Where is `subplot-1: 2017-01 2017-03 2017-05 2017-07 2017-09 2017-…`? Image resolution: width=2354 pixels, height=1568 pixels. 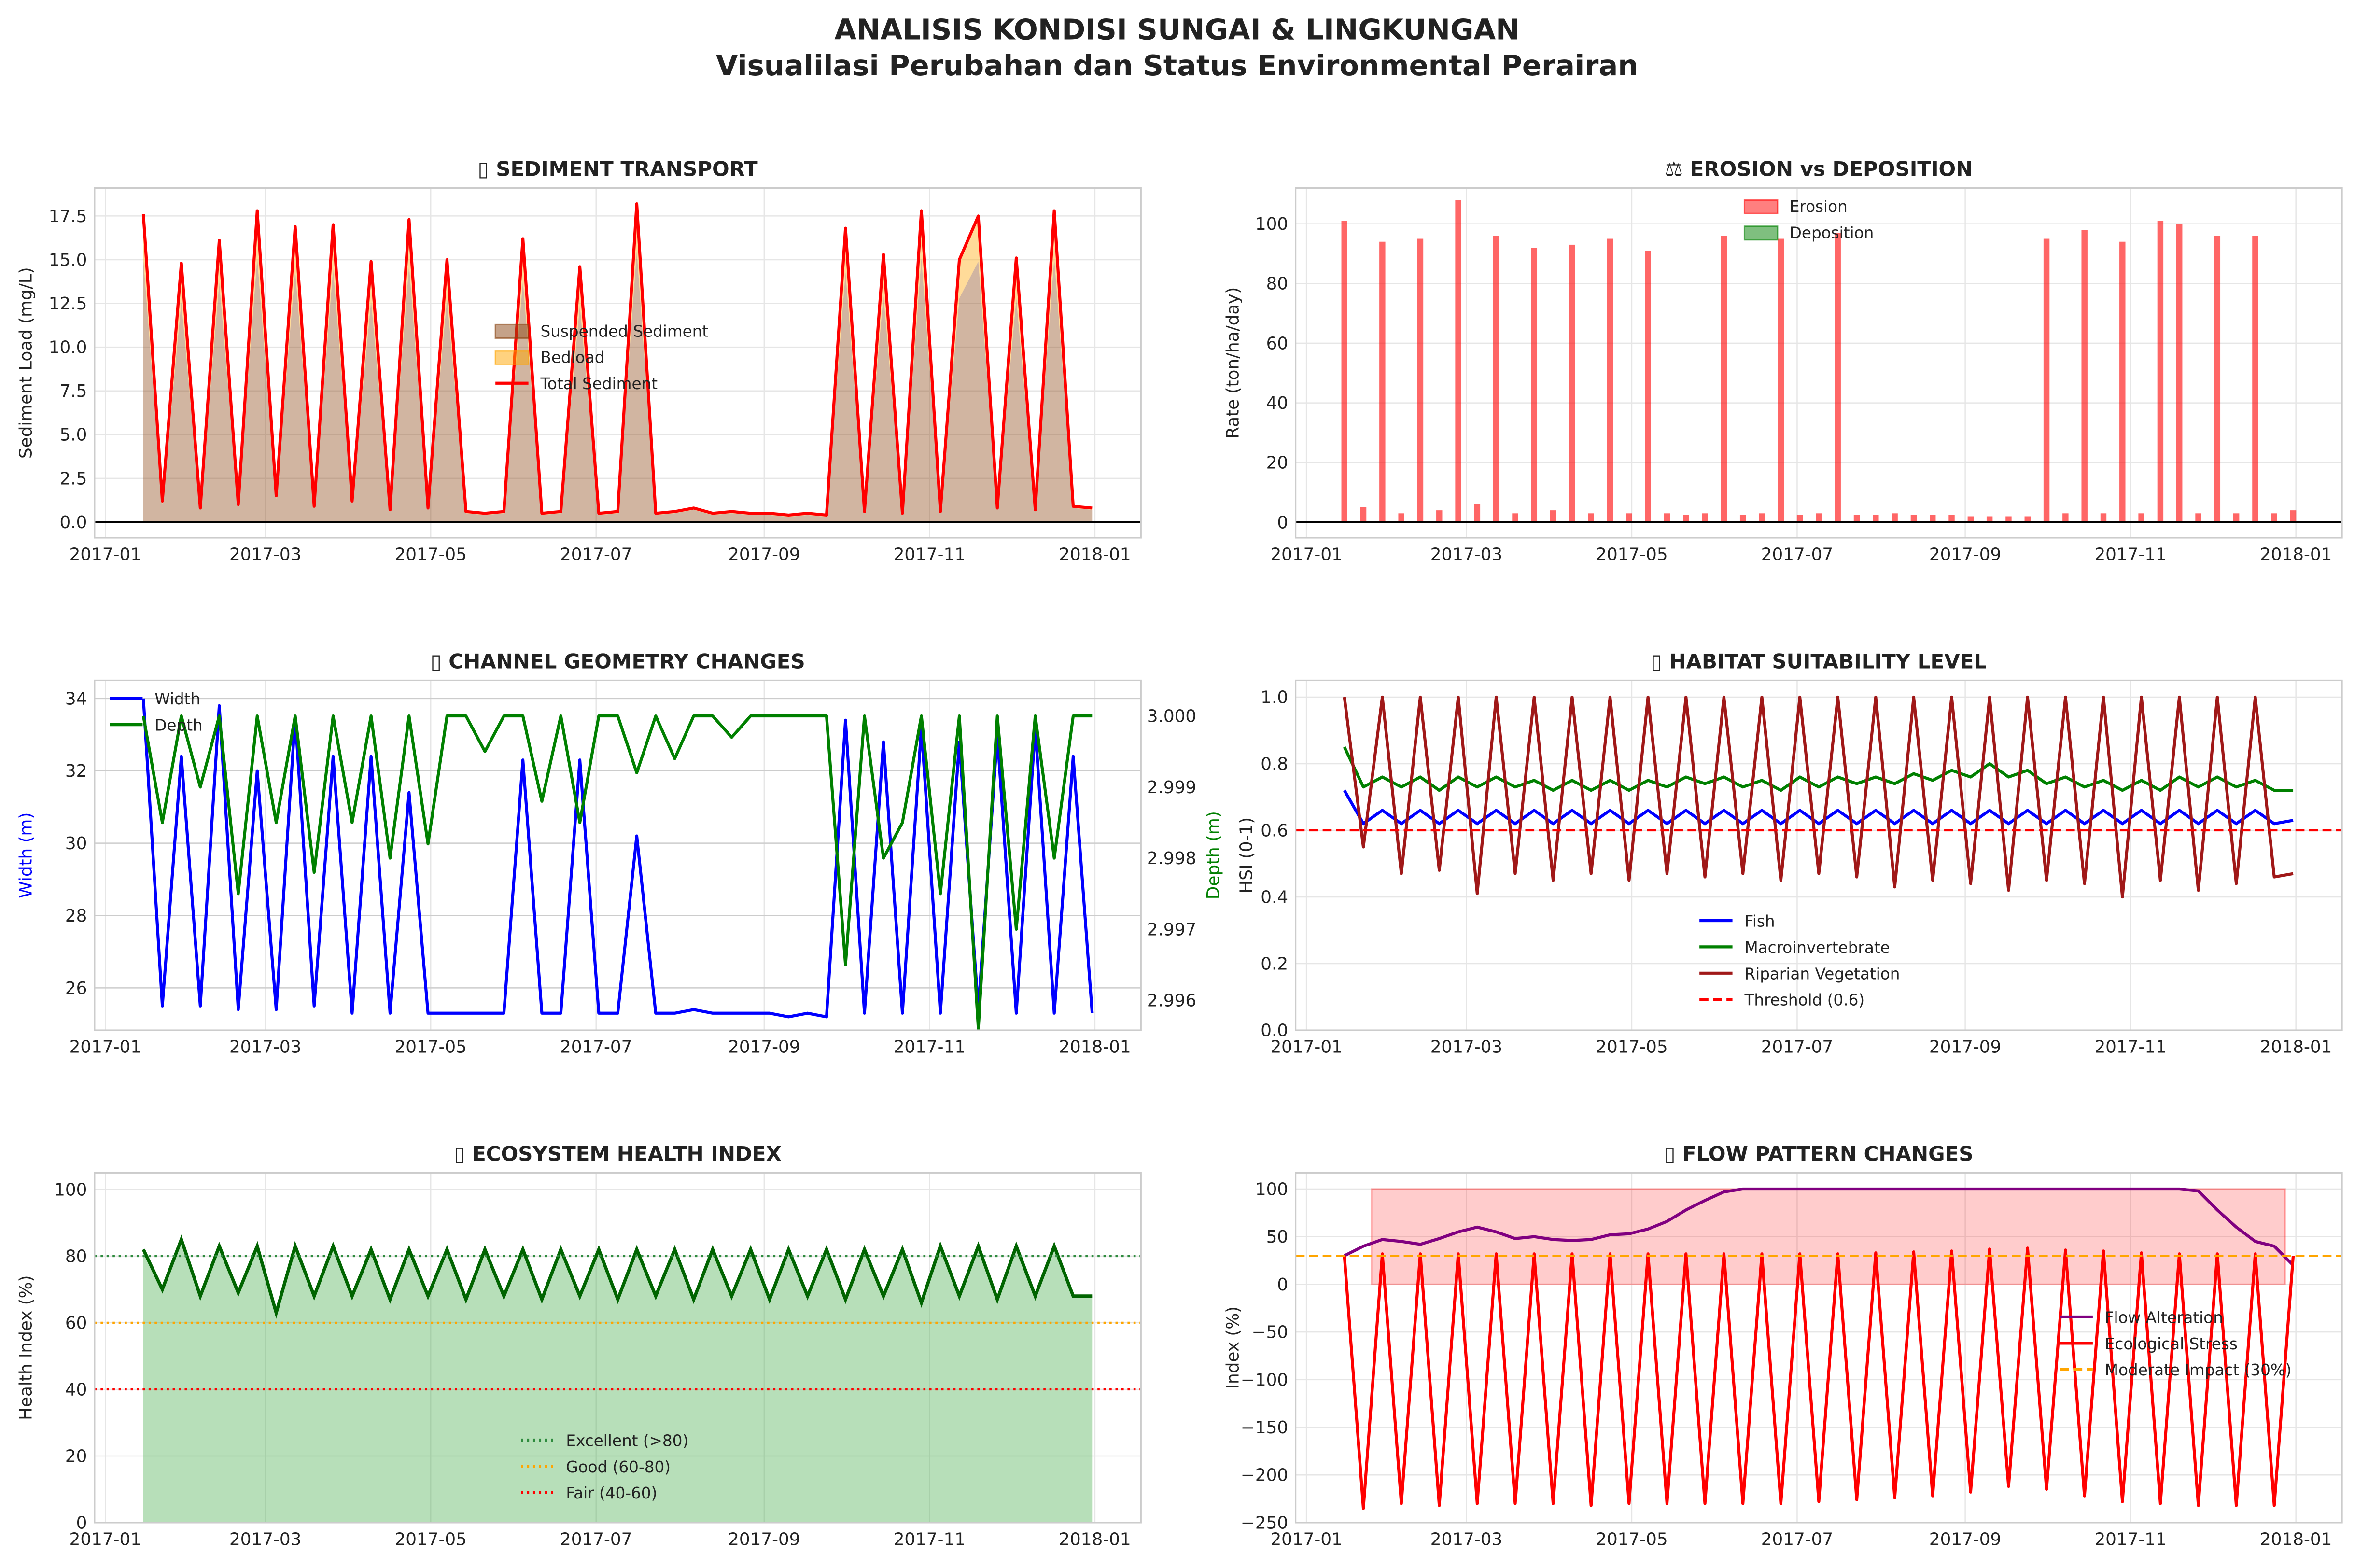 subplot-1: 2017-01 2017-03 2017-05 2017-07 2017-09 2017-… is located at coordinates (579, 361).